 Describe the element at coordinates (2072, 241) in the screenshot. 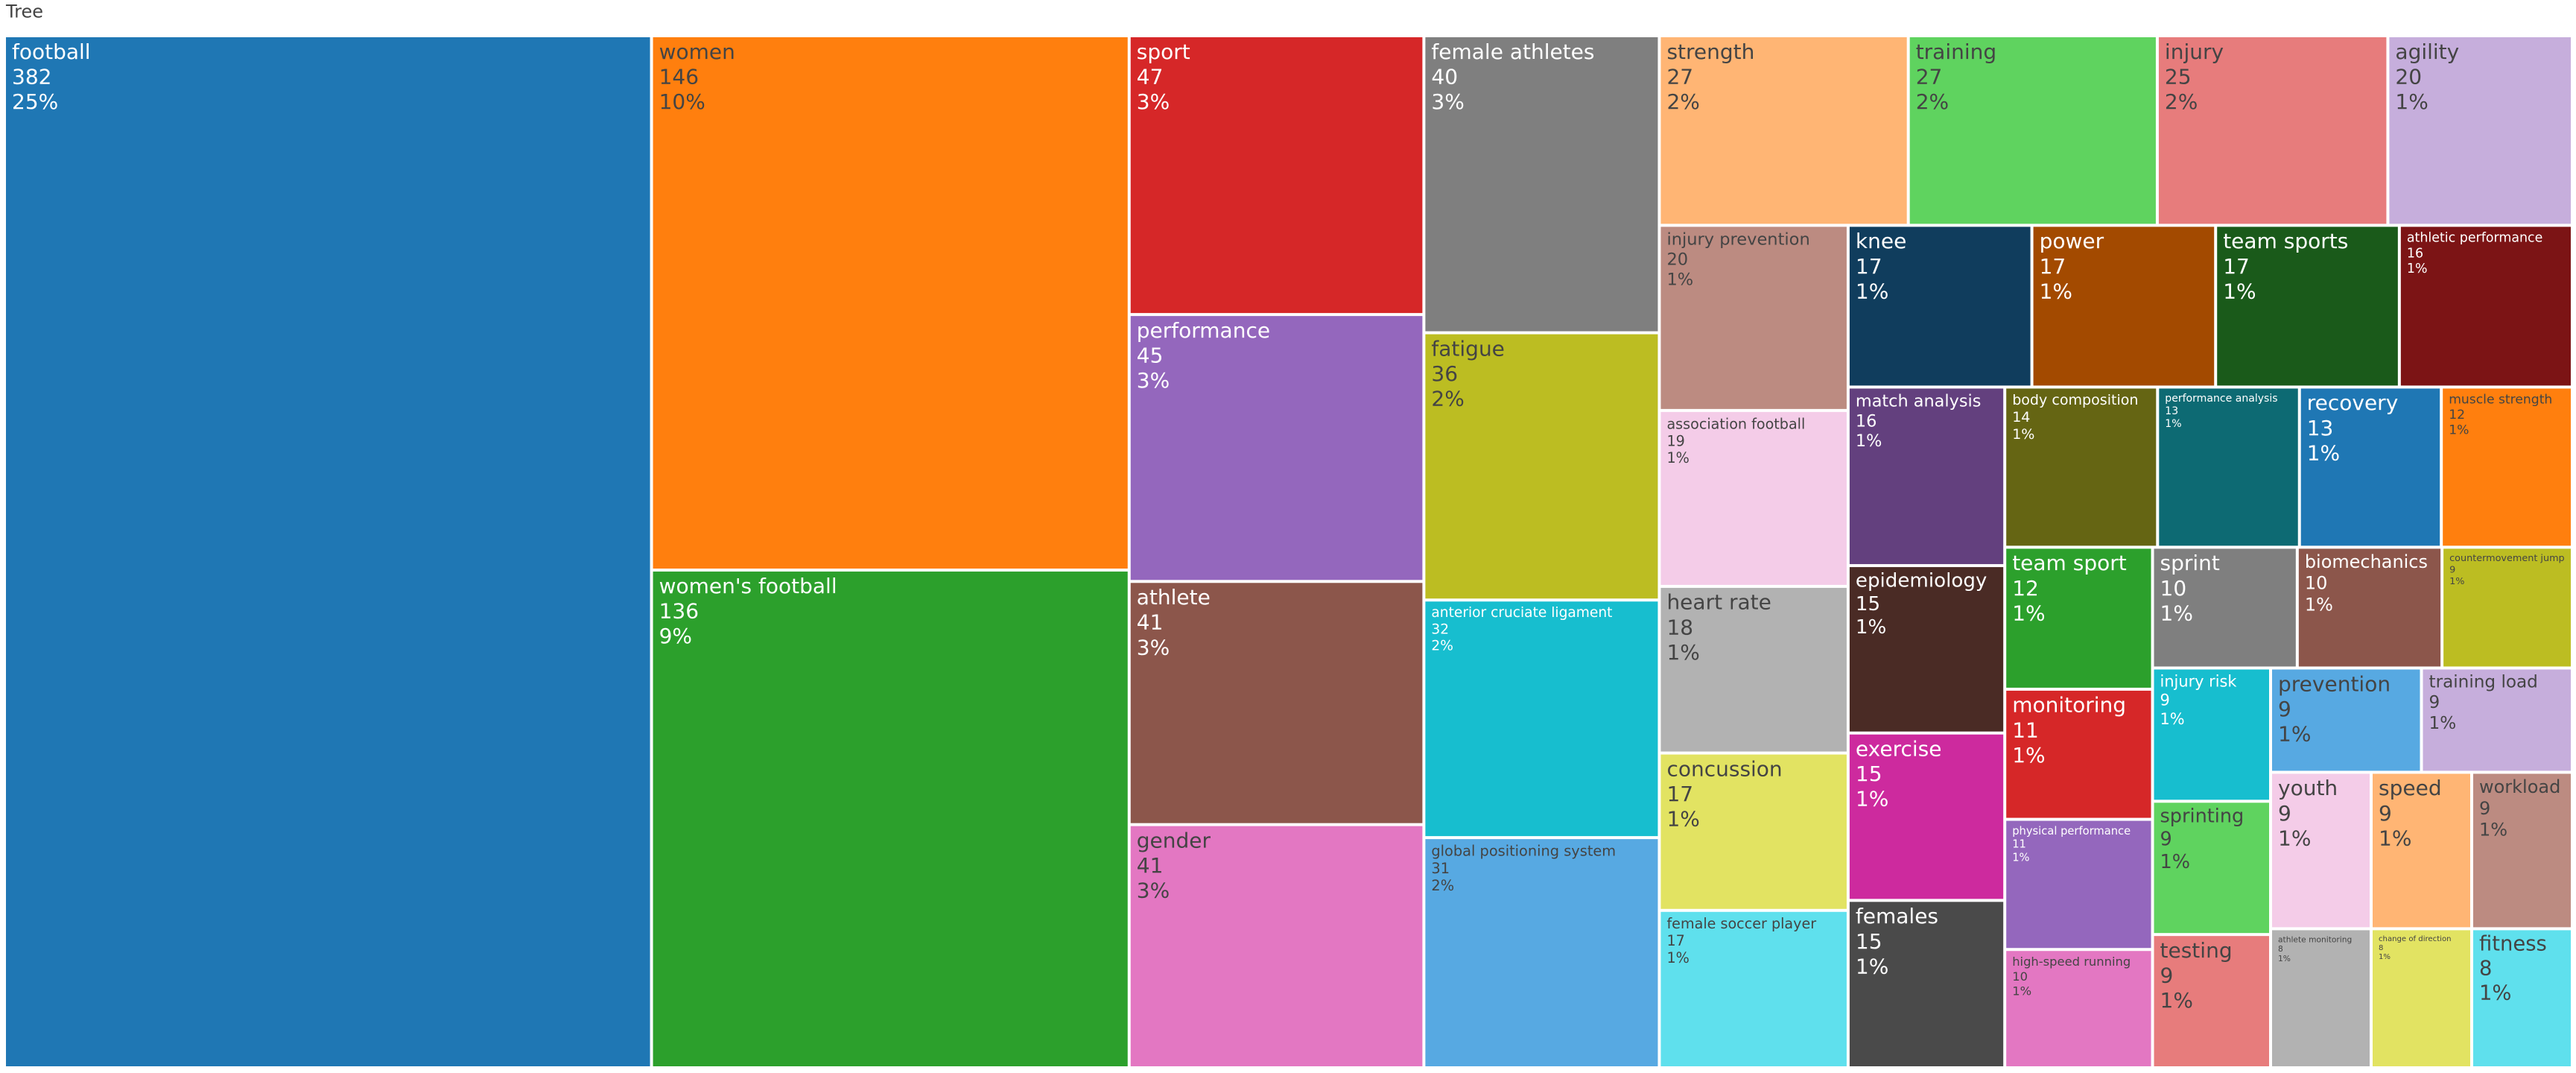

I see `tile-label: power` at that location.